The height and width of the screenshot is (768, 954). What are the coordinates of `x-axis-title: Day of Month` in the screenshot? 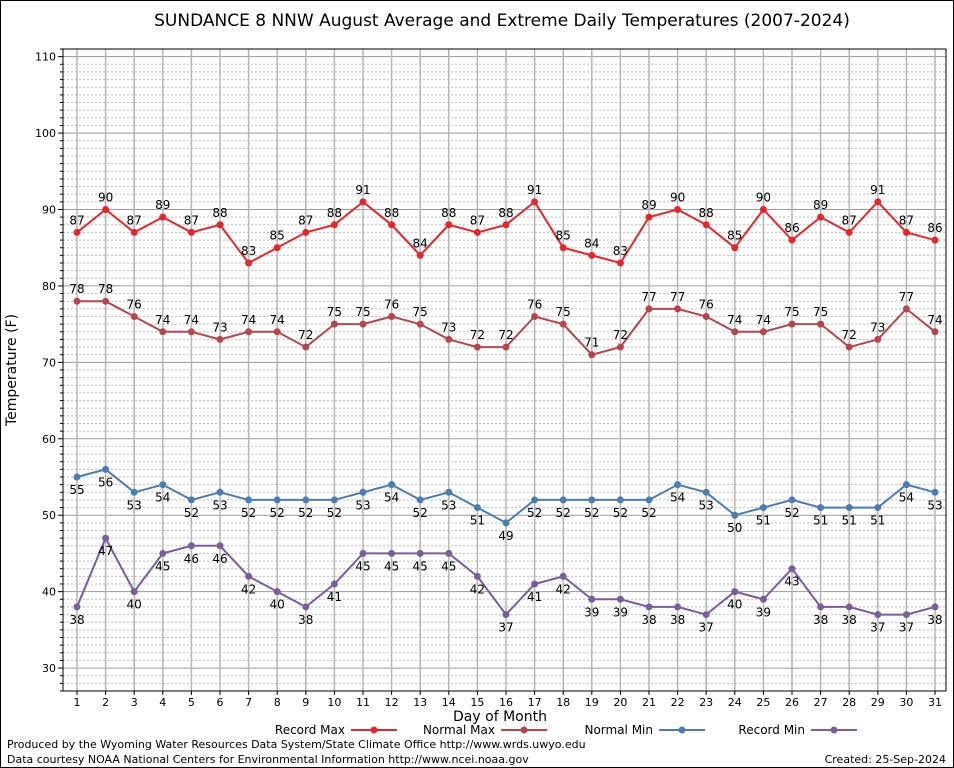 It's located at (500, 717).